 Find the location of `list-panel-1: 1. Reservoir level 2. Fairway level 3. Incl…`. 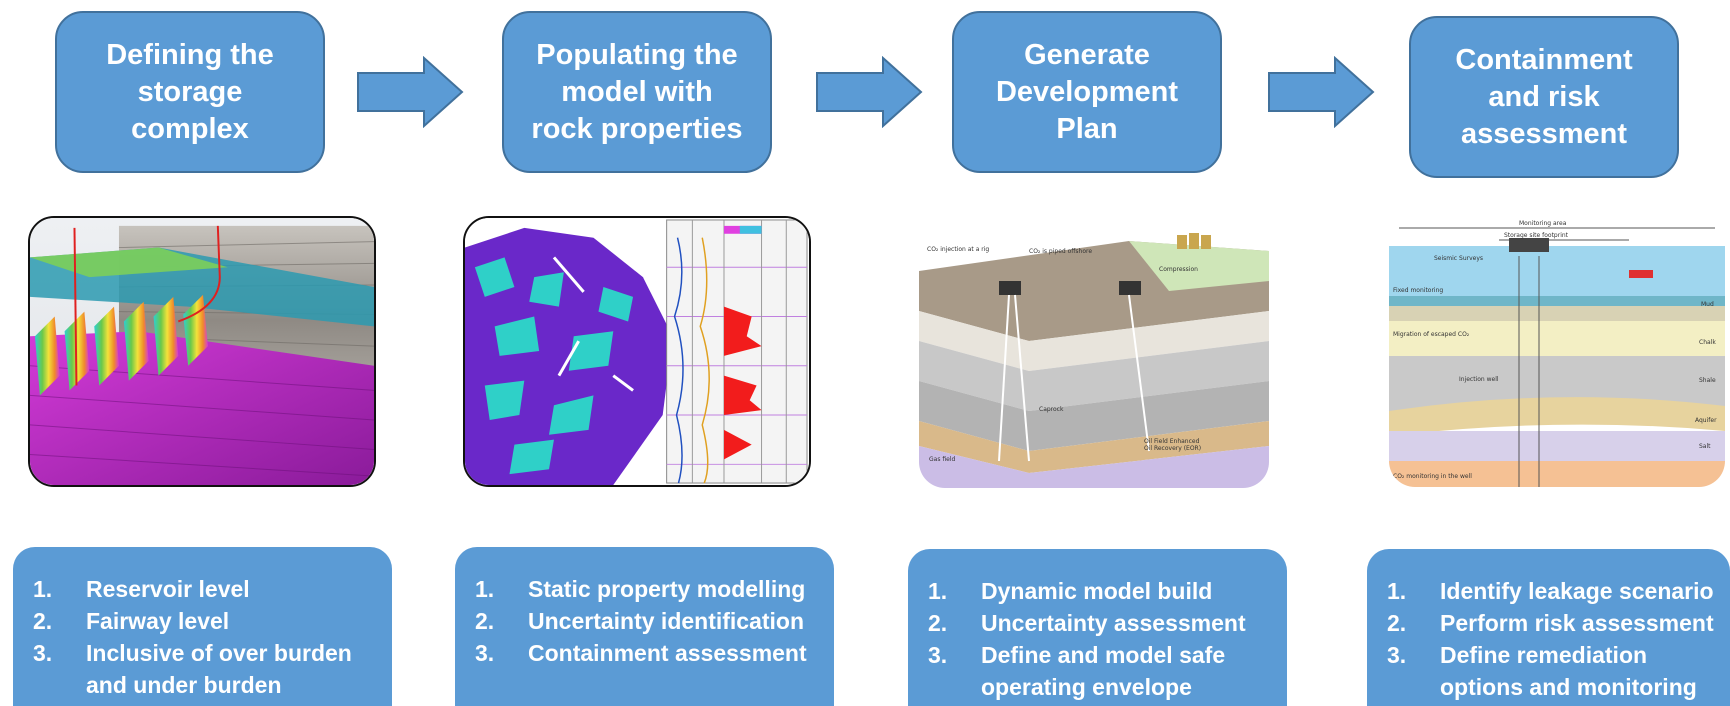

list-panel-1: 1. Reservoir level 2. Fairway level 3. Incl… is located at coordinates (202, 626).